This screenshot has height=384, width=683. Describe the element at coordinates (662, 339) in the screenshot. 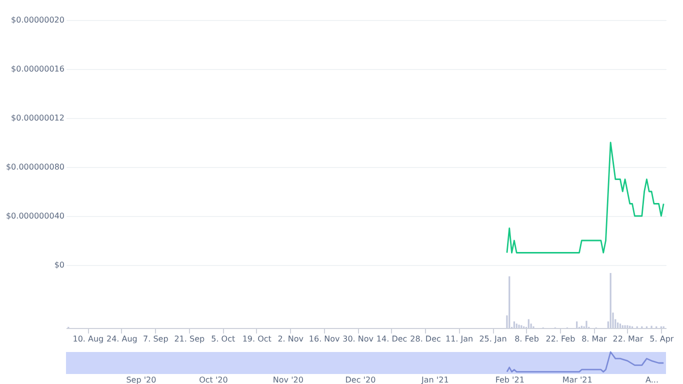

I see `x-tick-label: 5. Apr` at that location.